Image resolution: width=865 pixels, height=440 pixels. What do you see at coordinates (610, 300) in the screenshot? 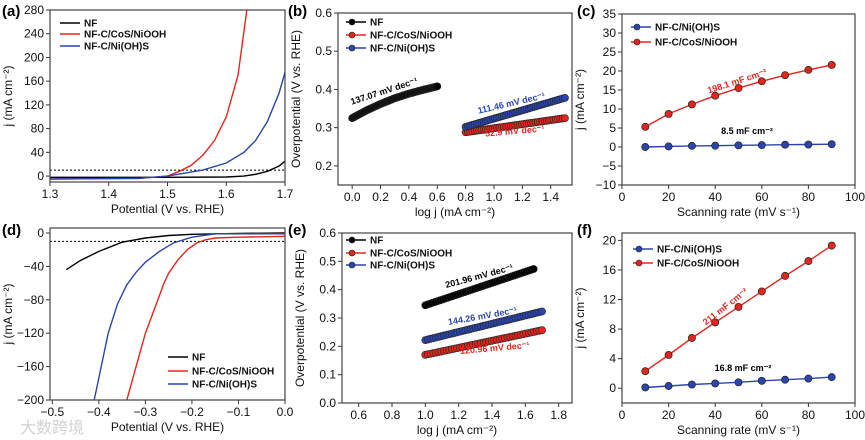
I see `y-tick-label: 12` at bounding box center [610, 300].